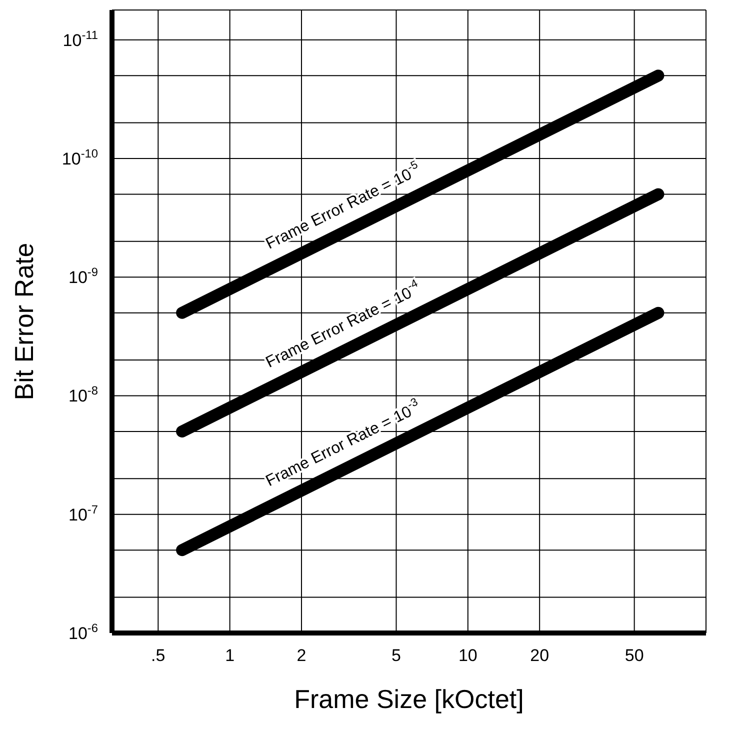 The width and height of the screenshot is (754, 729). I want to click on x-tick-label: 1, so click(230, 655).